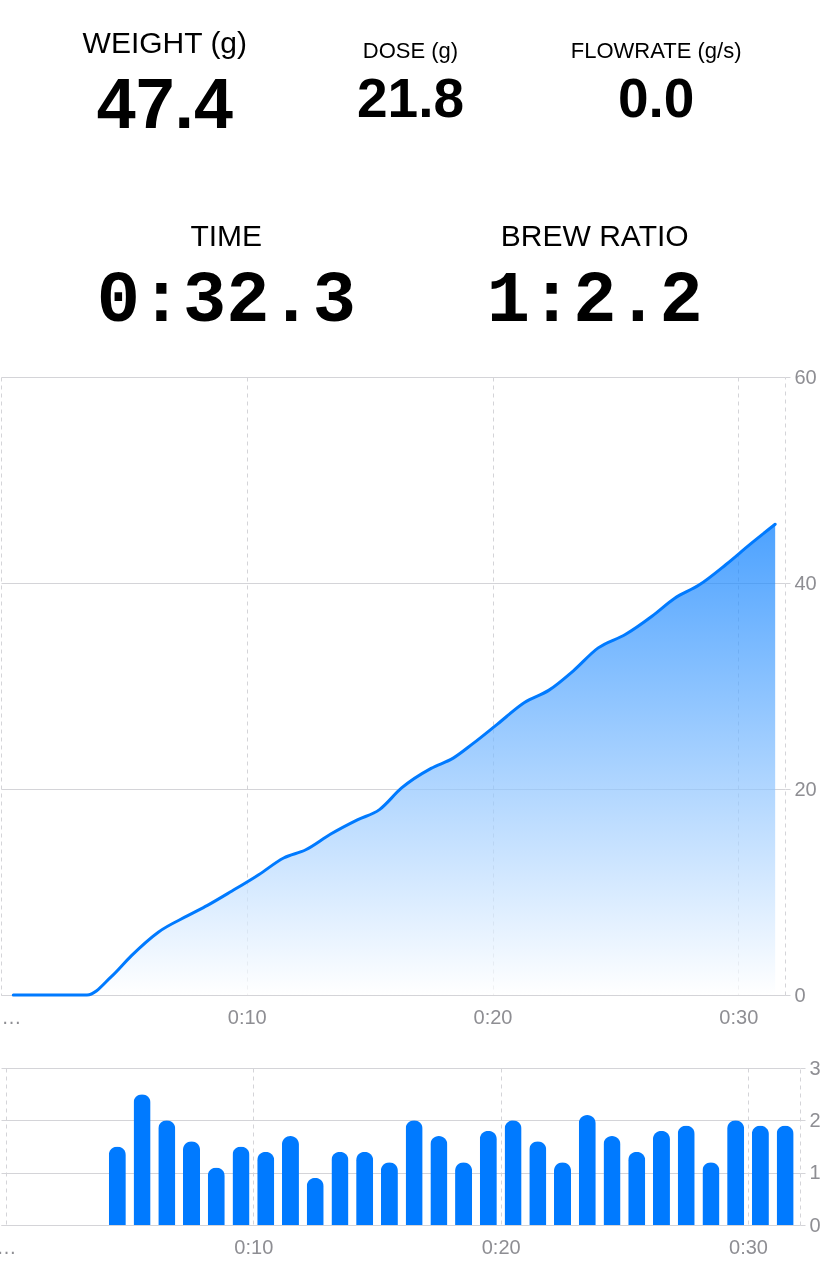  Describe the element at coordinates (226, 301) in the screenshot. I see `text: 0:32.3` at that location.